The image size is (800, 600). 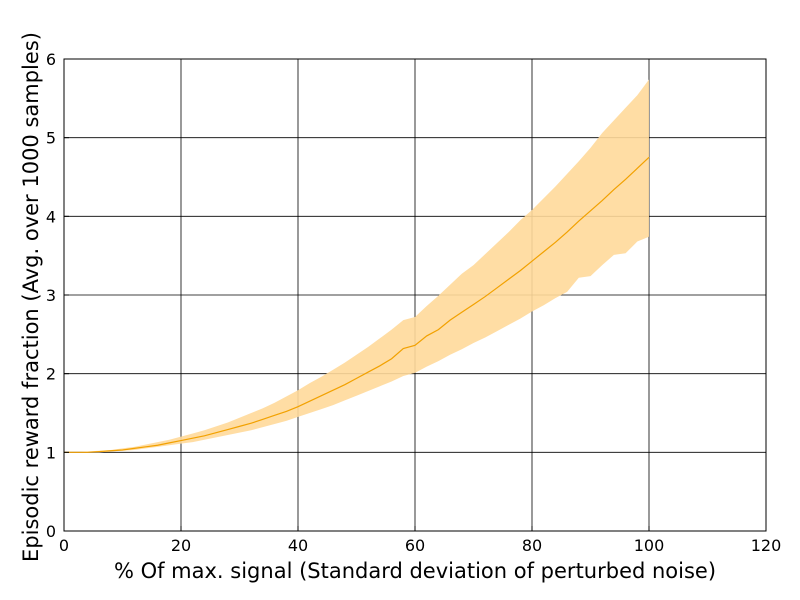 What do you see at coordinates (51, 531) in the screenshot?
I see `y-tick-label-0: 0` at bounding box center [51, 531].